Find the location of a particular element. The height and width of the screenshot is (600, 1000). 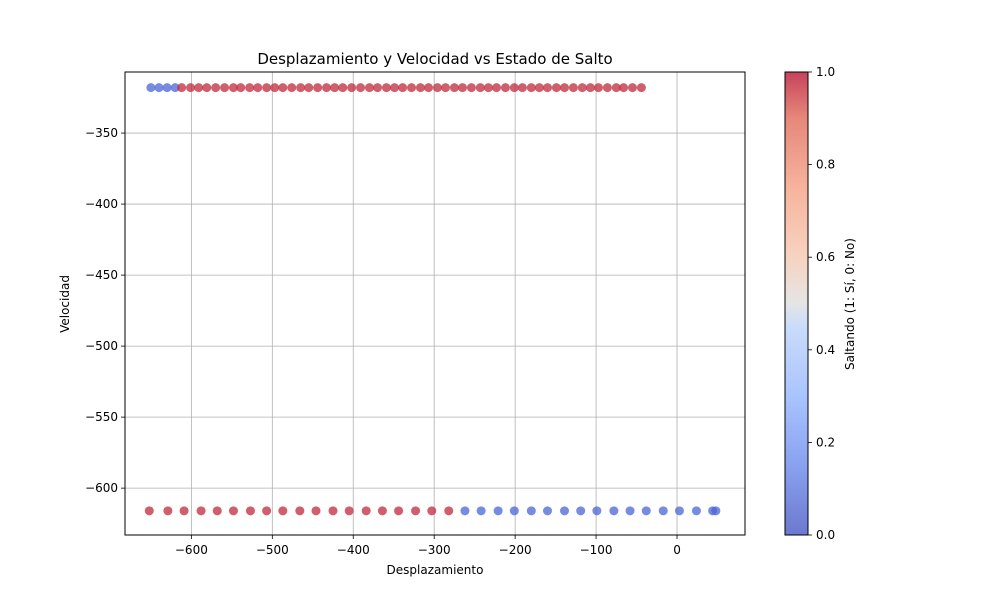

x-tick-label: −100 is located at coordinates (596, 550).